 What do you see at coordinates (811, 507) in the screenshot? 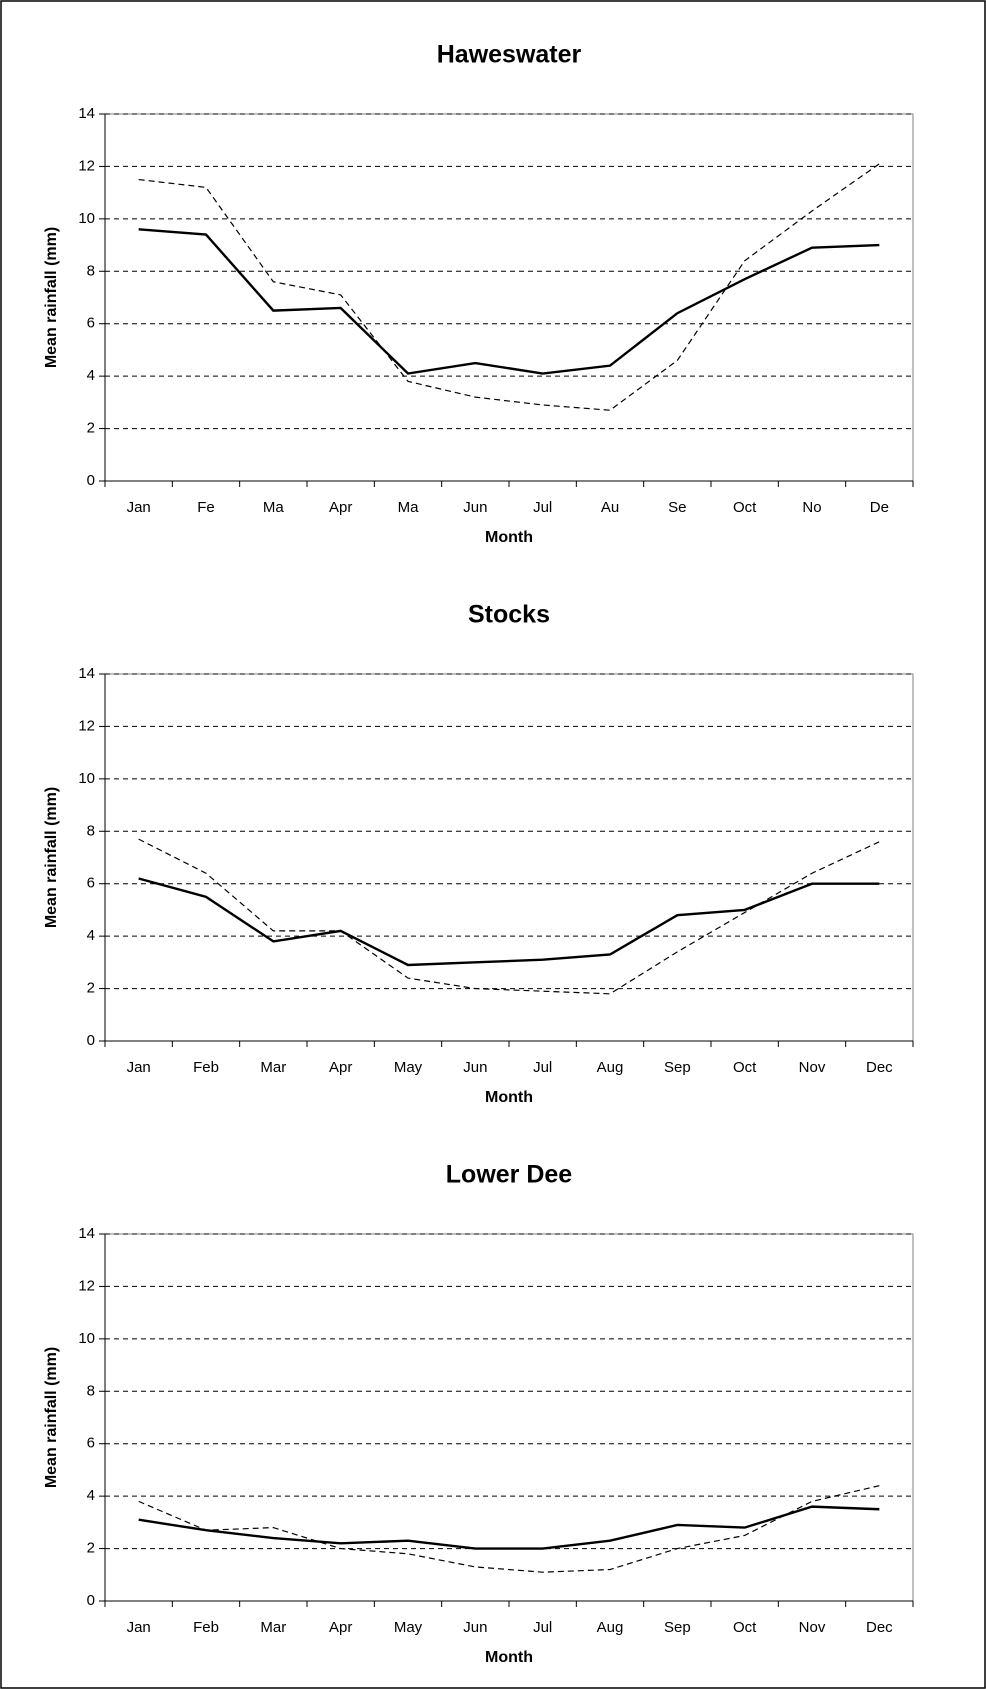
I see `x-tick-label: No` at bounding box center [811, 507].